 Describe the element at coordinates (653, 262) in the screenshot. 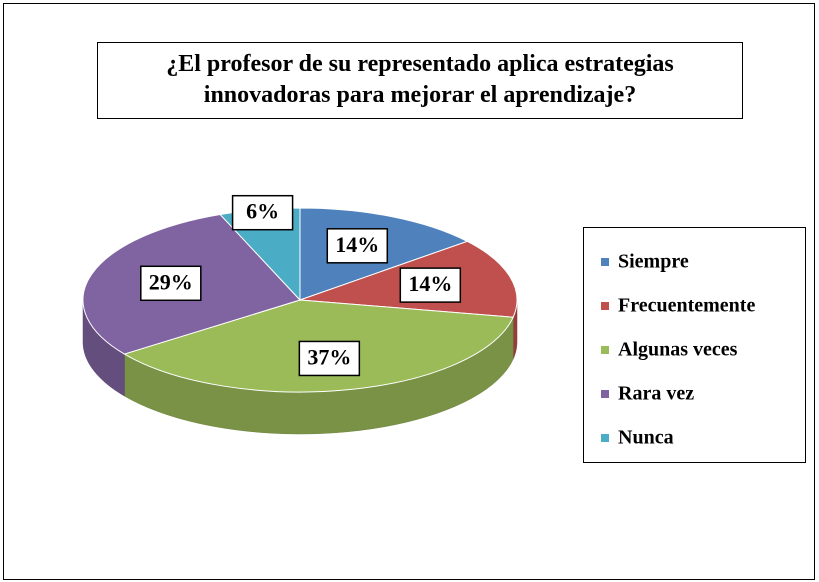

I see `legend-label: Siempre` at that location.